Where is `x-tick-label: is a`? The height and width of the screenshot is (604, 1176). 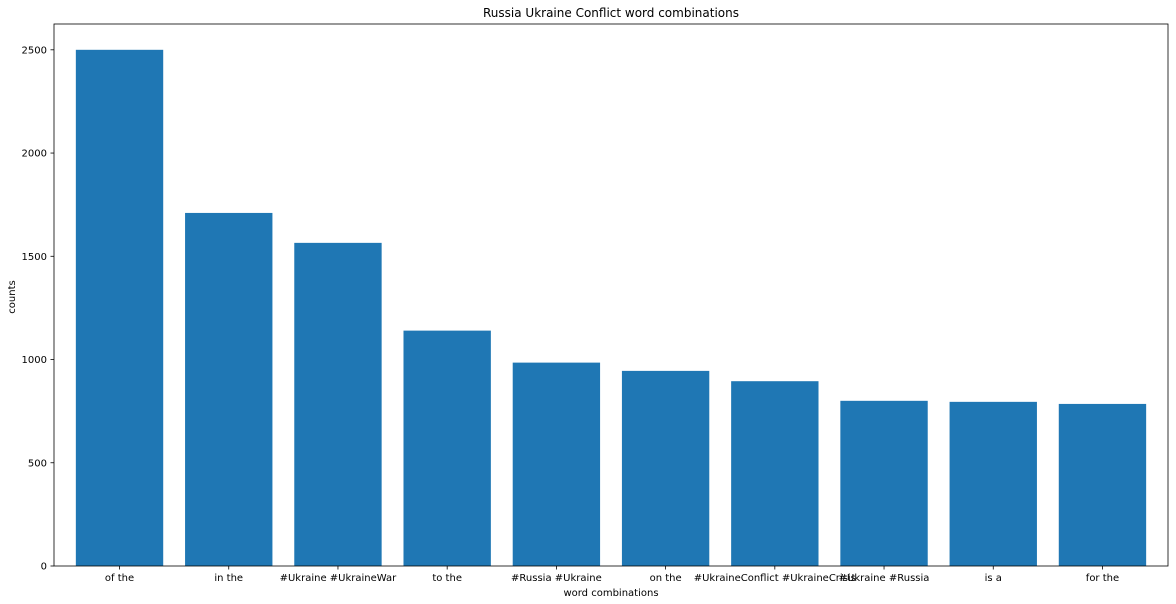
x-tick-label: is a is located at coordinates (993, 578).